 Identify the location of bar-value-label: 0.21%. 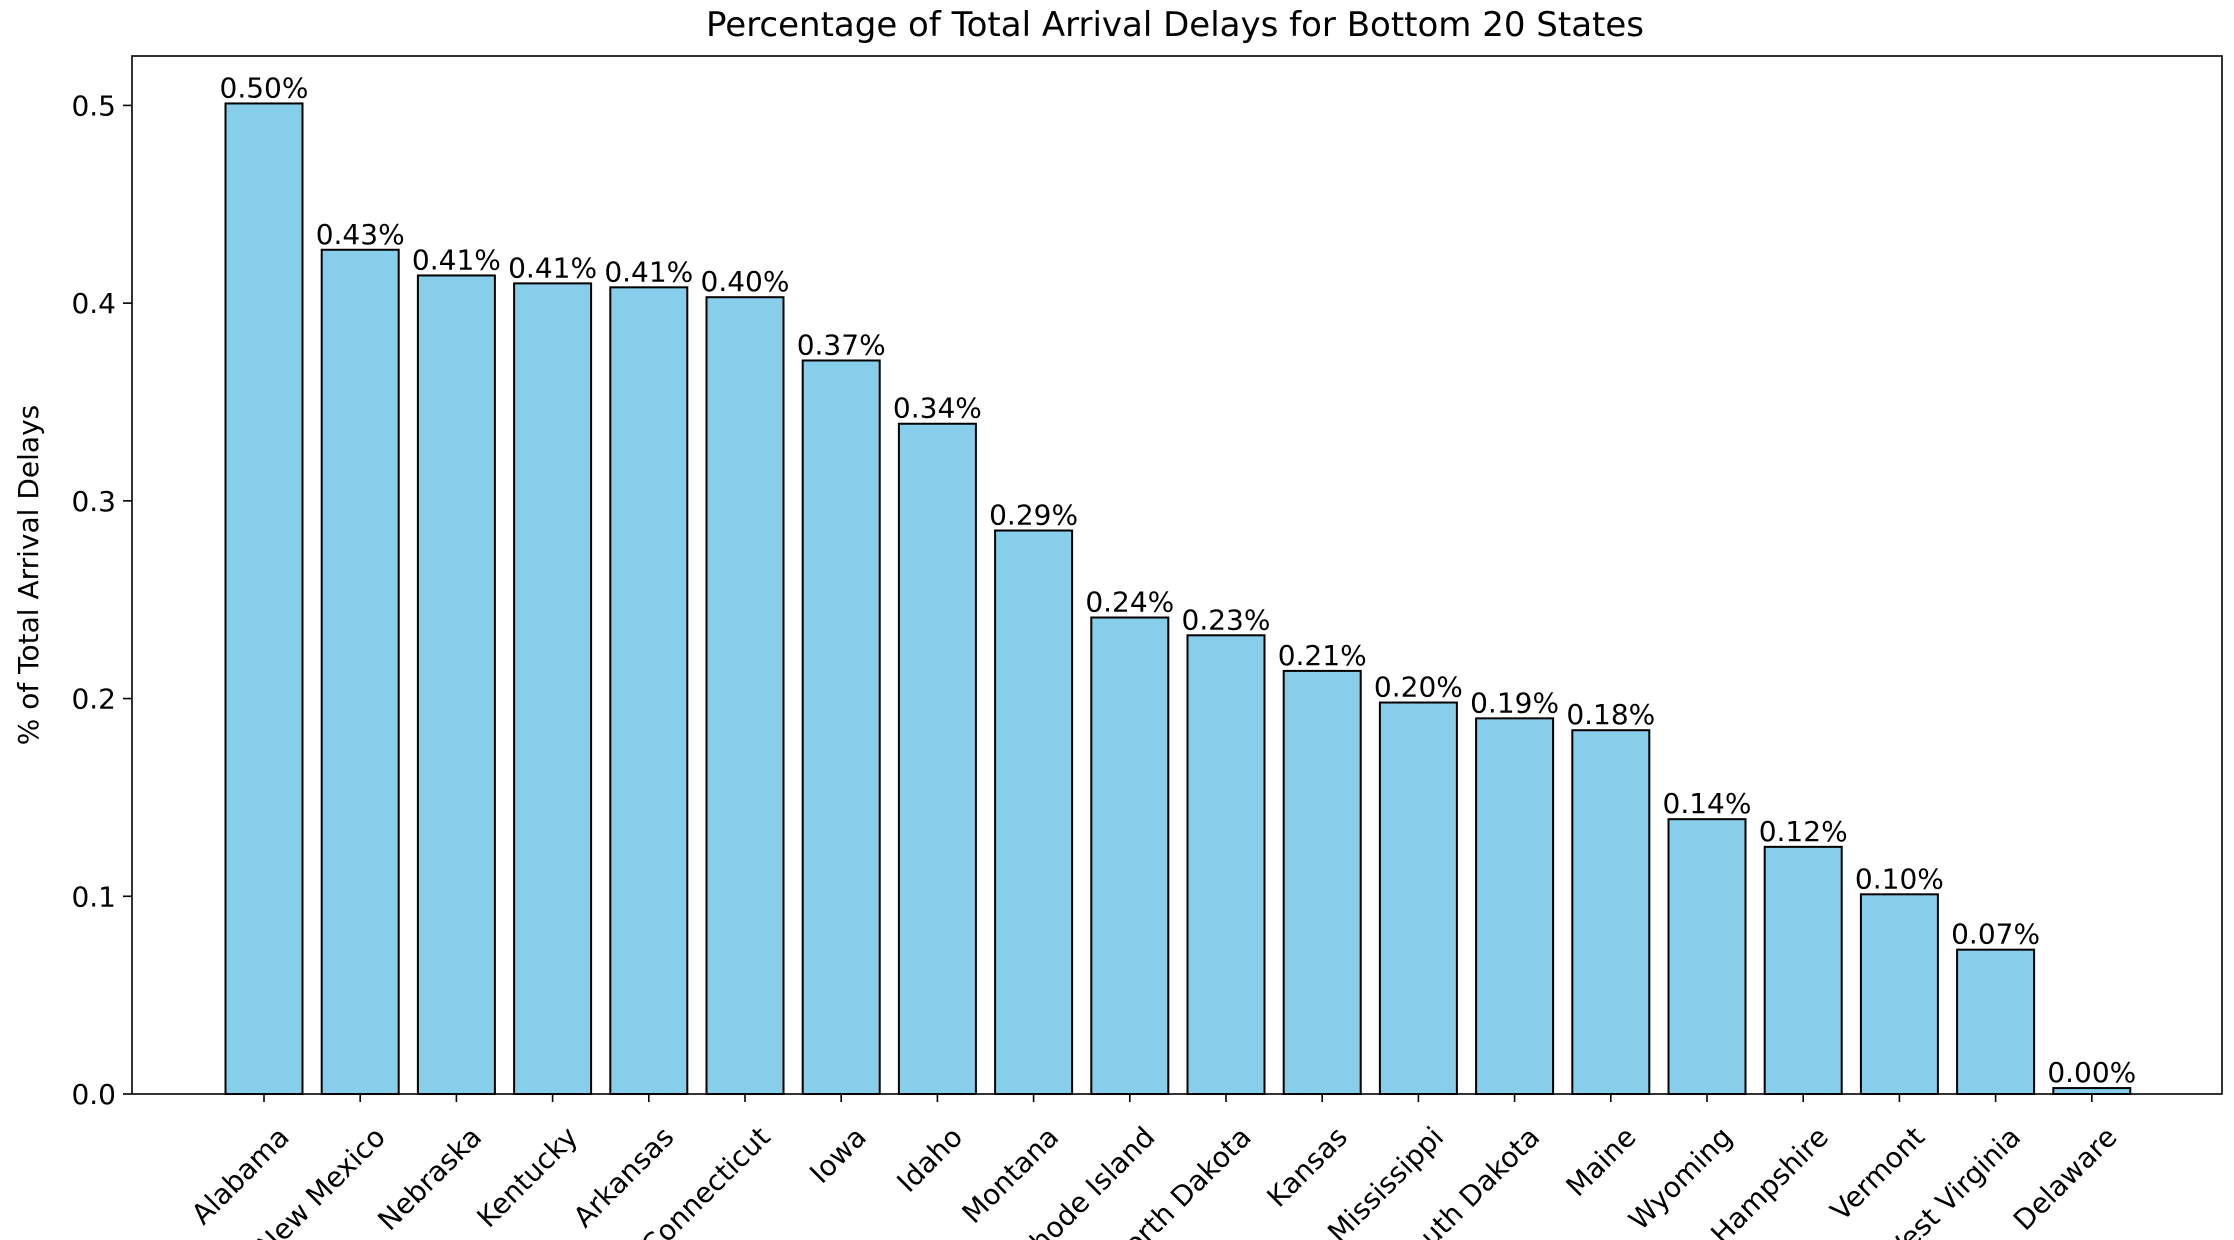
(1322, 655).